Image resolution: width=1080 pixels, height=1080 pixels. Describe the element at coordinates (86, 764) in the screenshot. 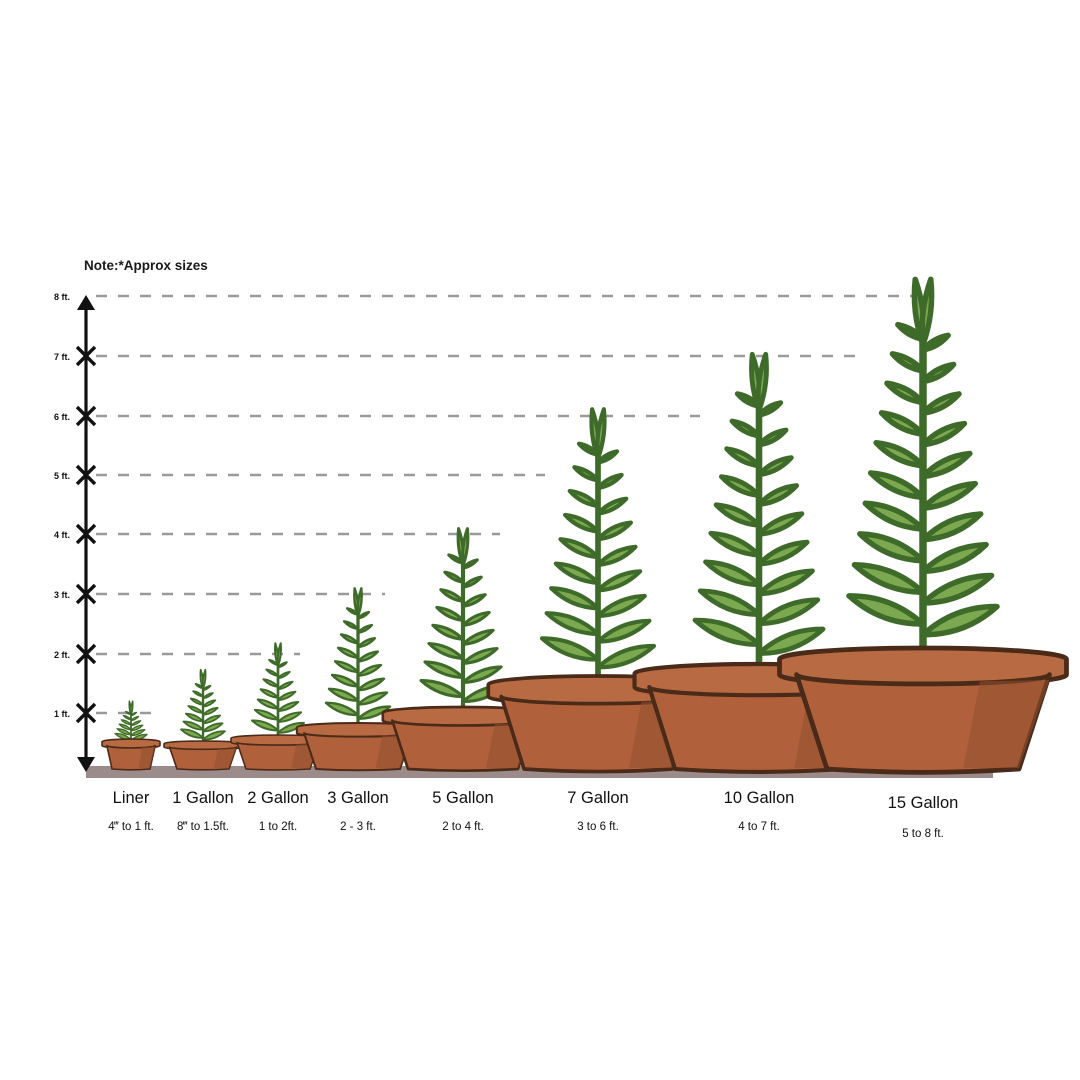

I see `axis-arrow-down` at that location.